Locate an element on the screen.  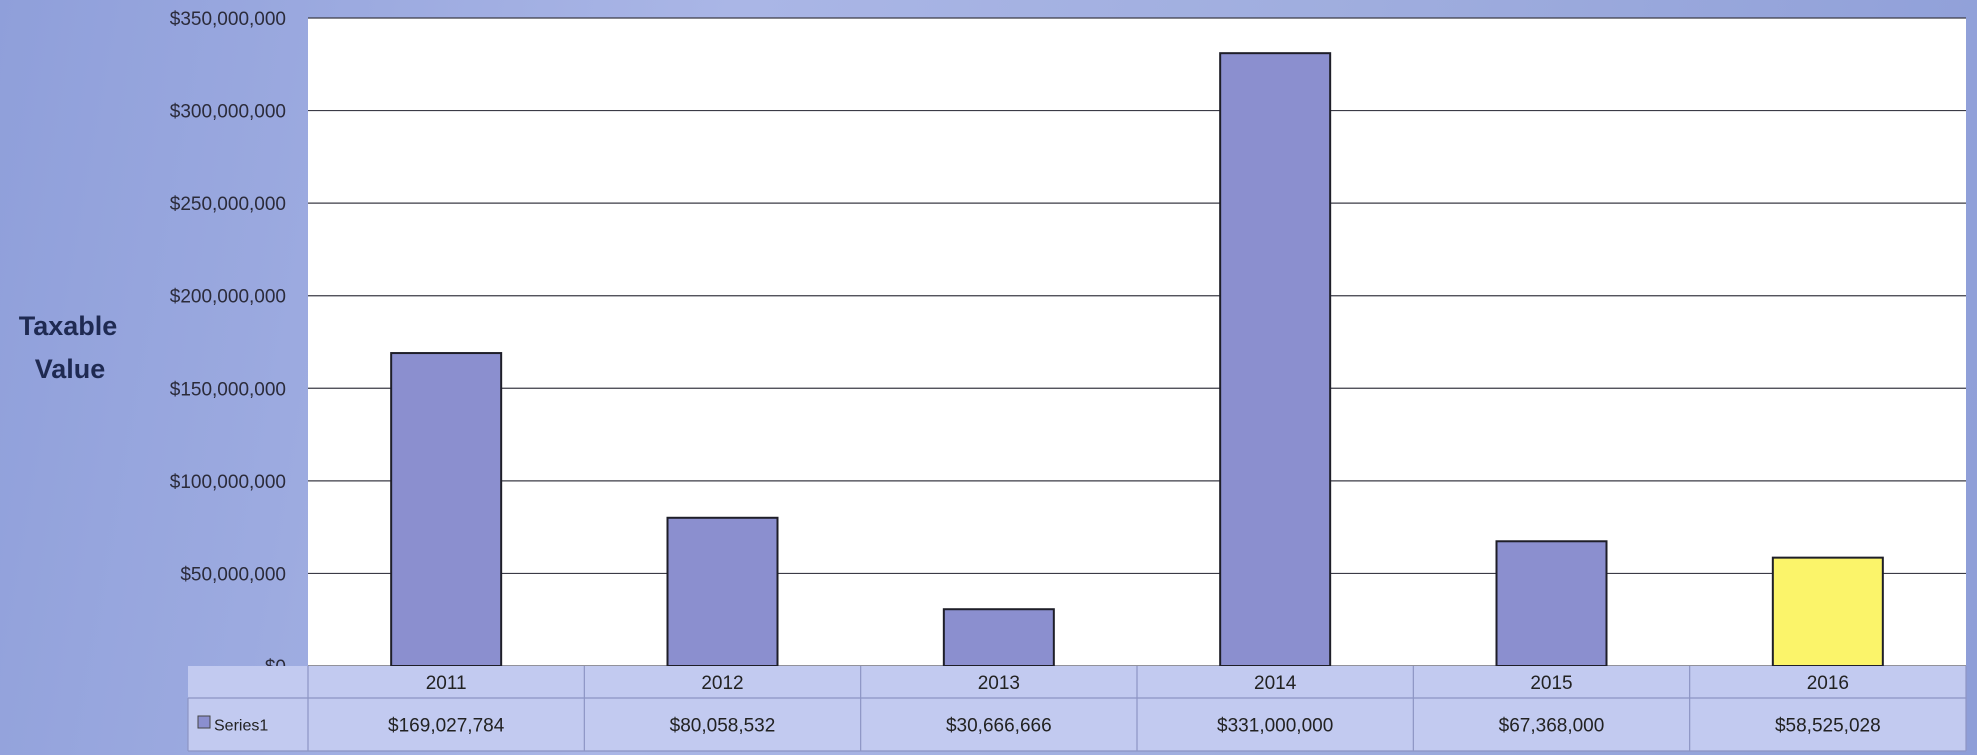
y-tick-label: $350,000,000 is located at coordinates (228, 19).